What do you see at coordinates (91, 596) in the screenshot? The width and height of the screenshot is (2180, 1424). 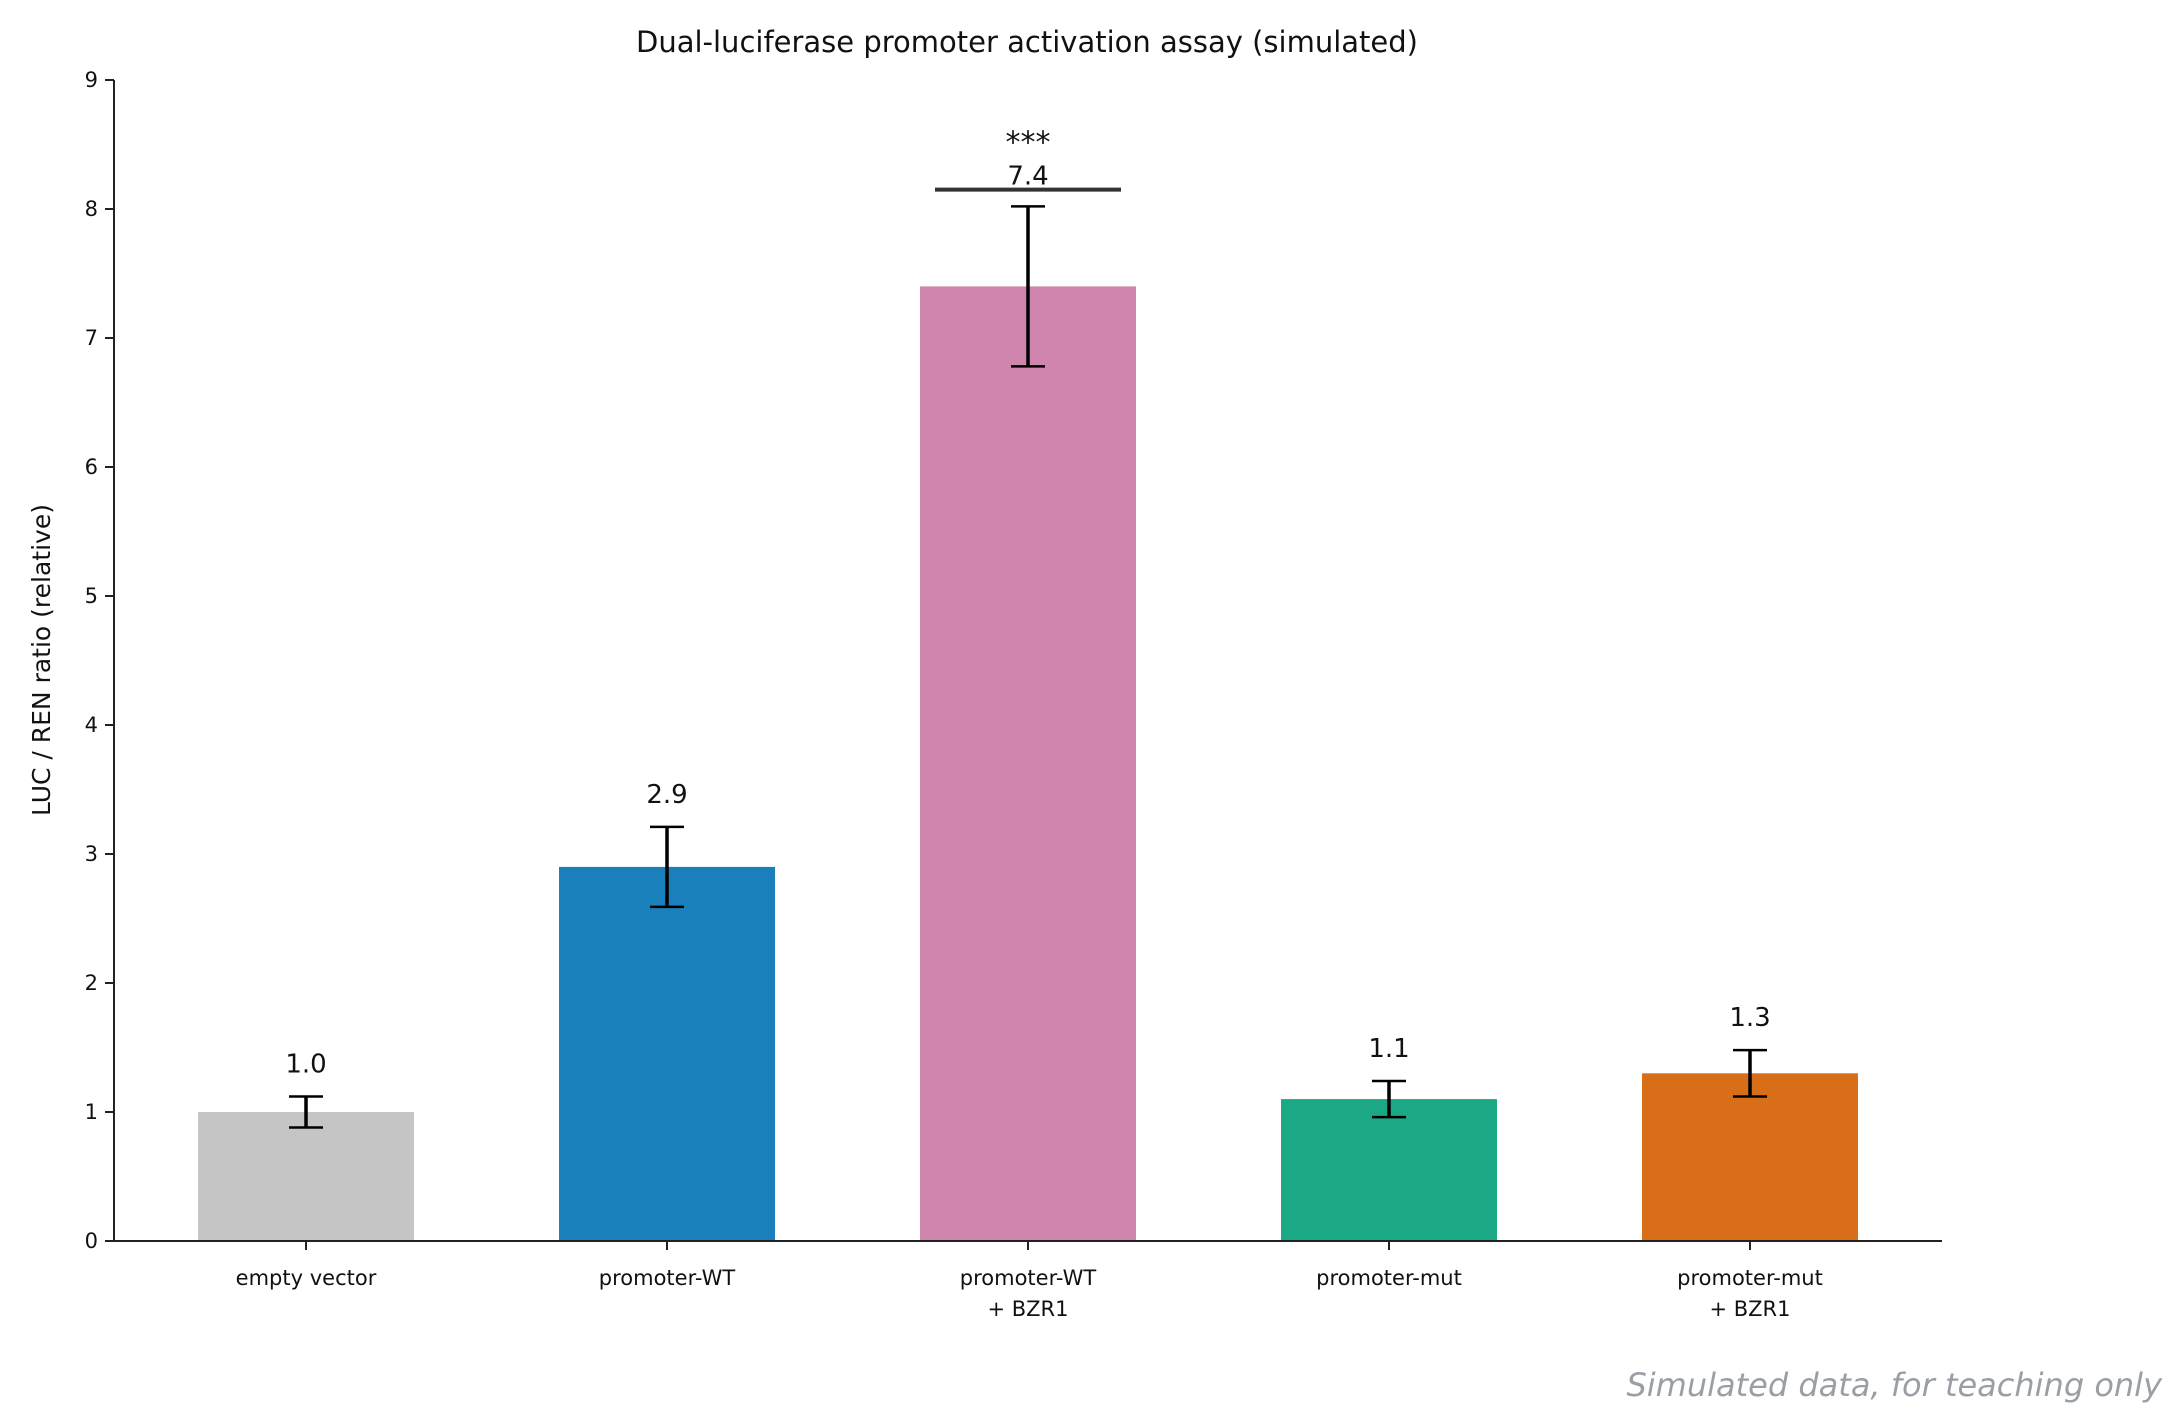 I see `y-tick-label-5: 5` at bounding box center [91, 596].